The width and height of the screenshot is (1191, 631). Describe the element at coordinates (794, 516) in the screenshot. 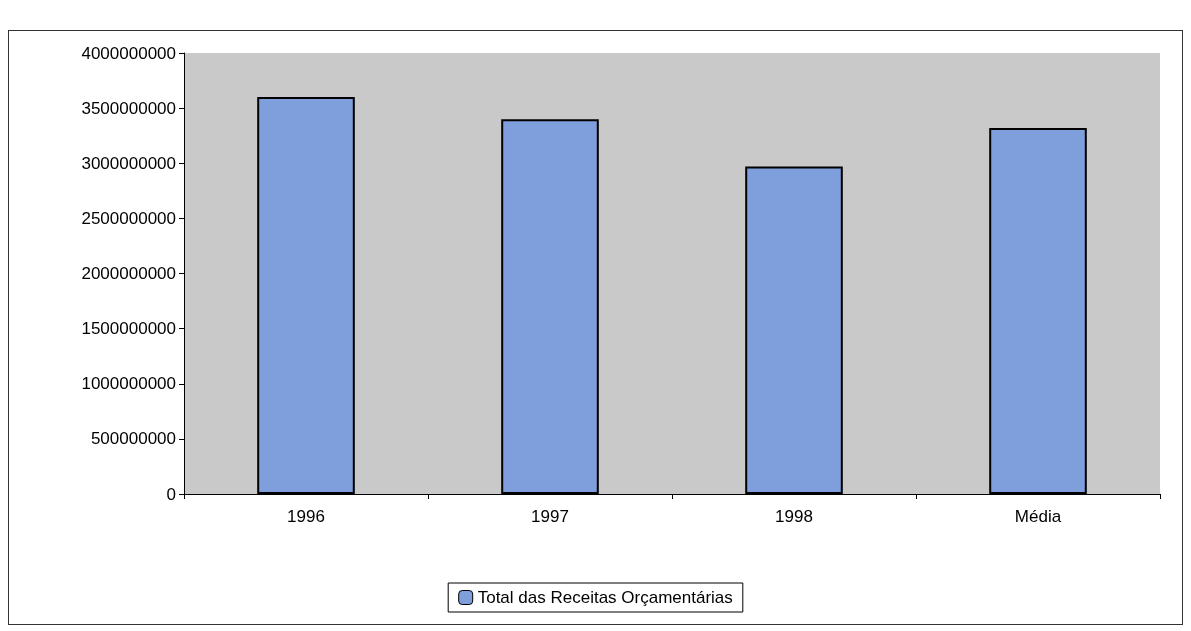

I see `x-tick-label: 1998` at that location.